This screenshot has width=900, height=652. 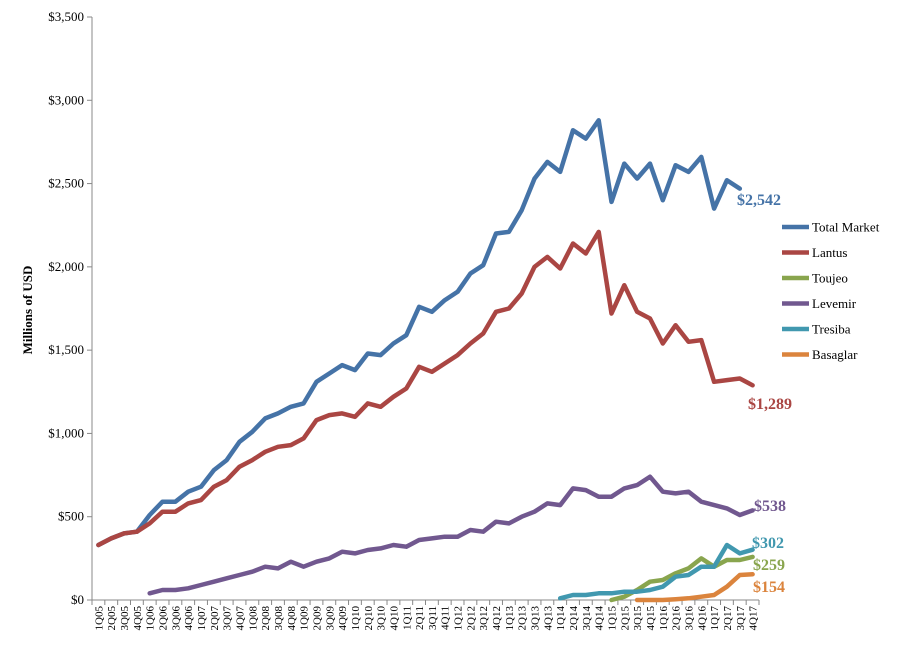 What do you see at coordinates (638, 618) in the screenshot?
I see `x-tick-label: 3Q15` at bounding box center [638, 618].